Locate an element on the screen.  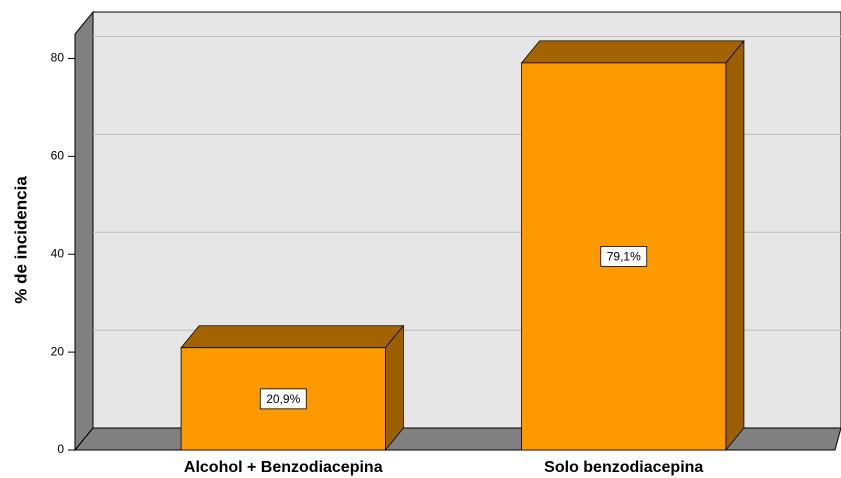
y-tick-label: 80 is located at coordinates (58, 58).